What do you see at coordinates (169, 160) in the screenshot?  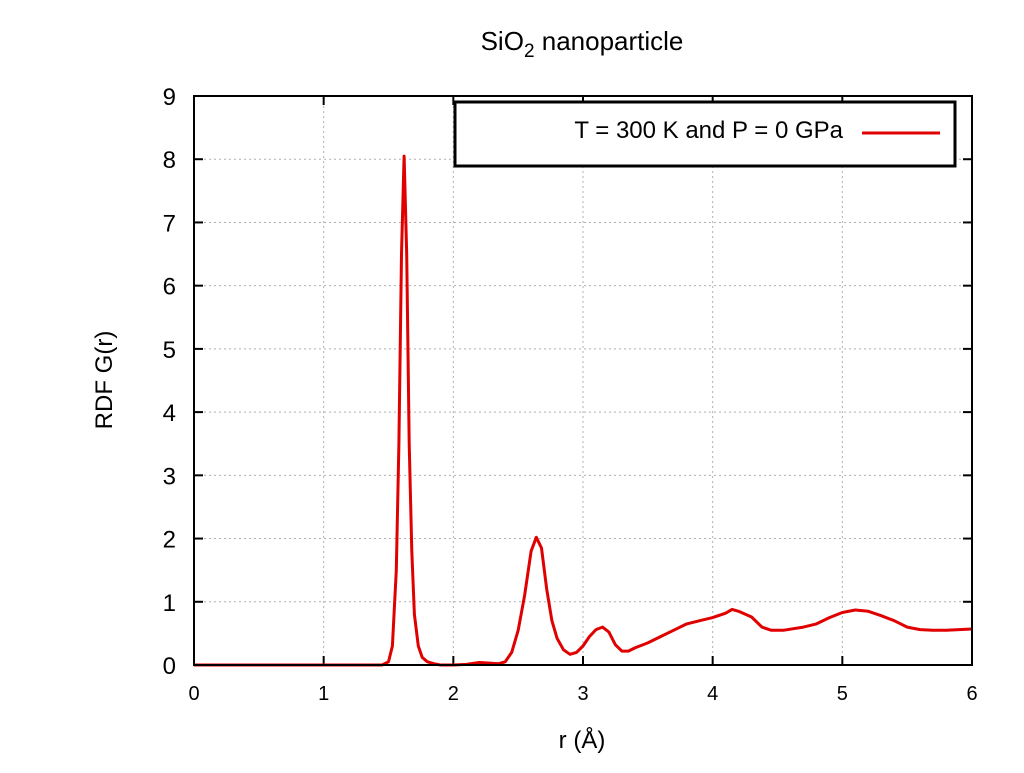 I see `y-tick-label: 8` at bounding box center [169, 160].